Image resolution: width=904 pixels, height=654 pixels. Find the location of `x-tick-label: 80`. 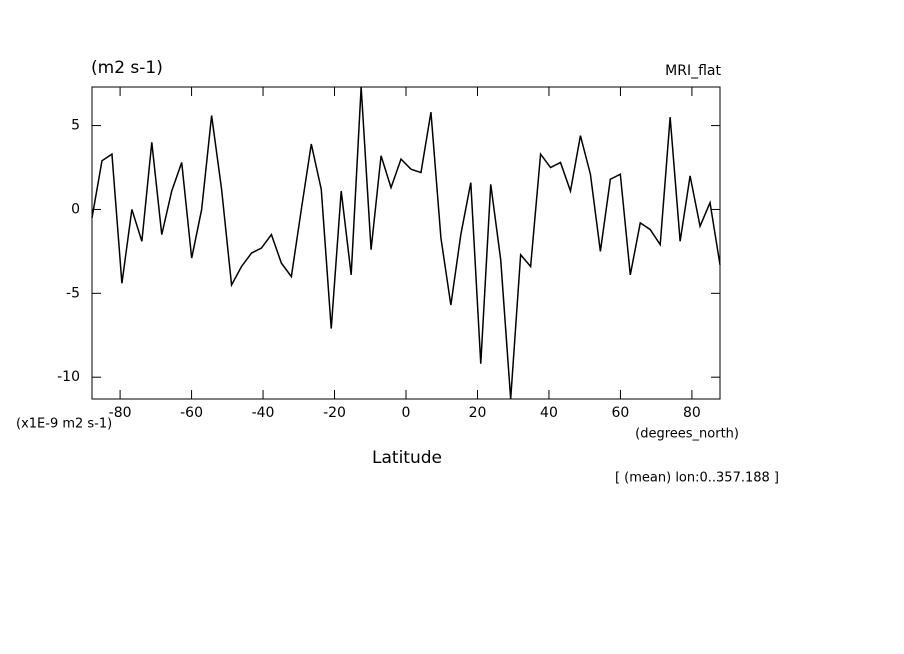

x-tick-label: 80 is located at coordinates (692, 413).